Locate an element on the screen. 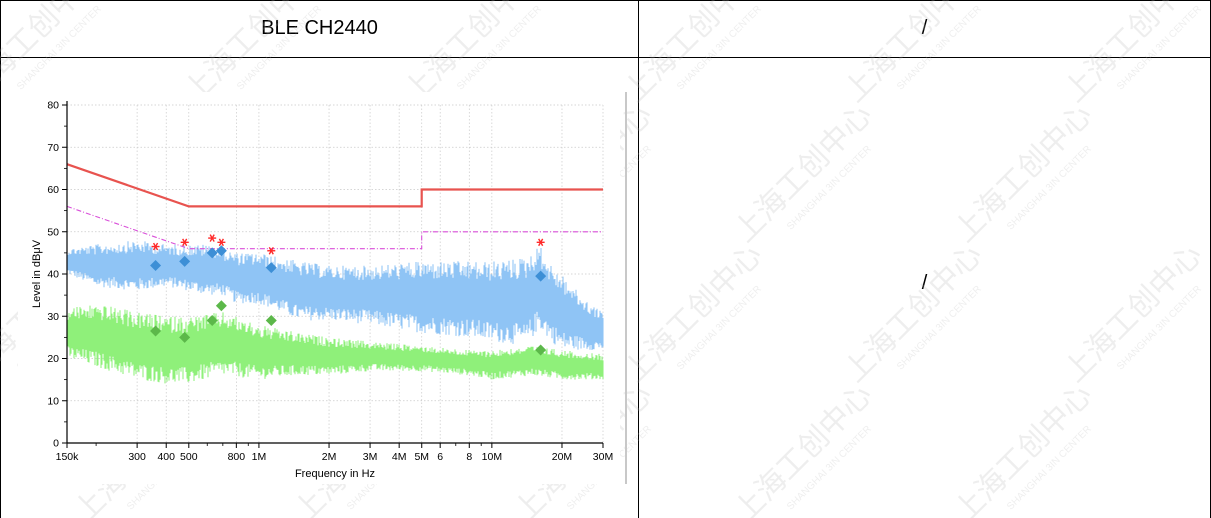  body-cell-right: / is located at coordinates (924, 283).